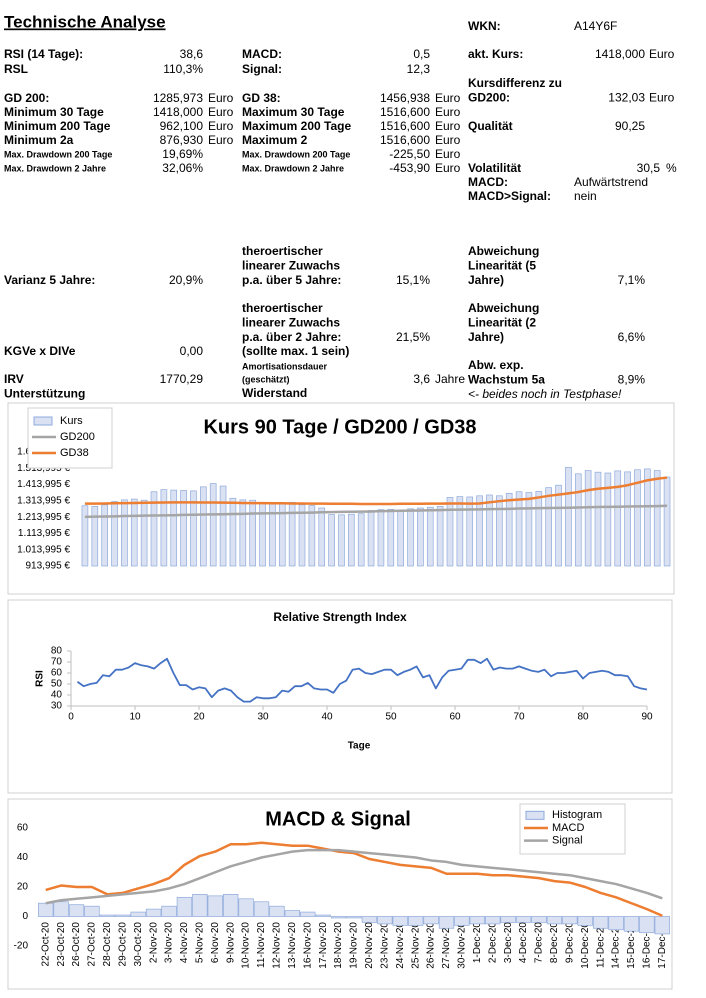  Describe the element at coordinates (486, 280) in the screenshot. I see `field-label: Jahre)` at that location.